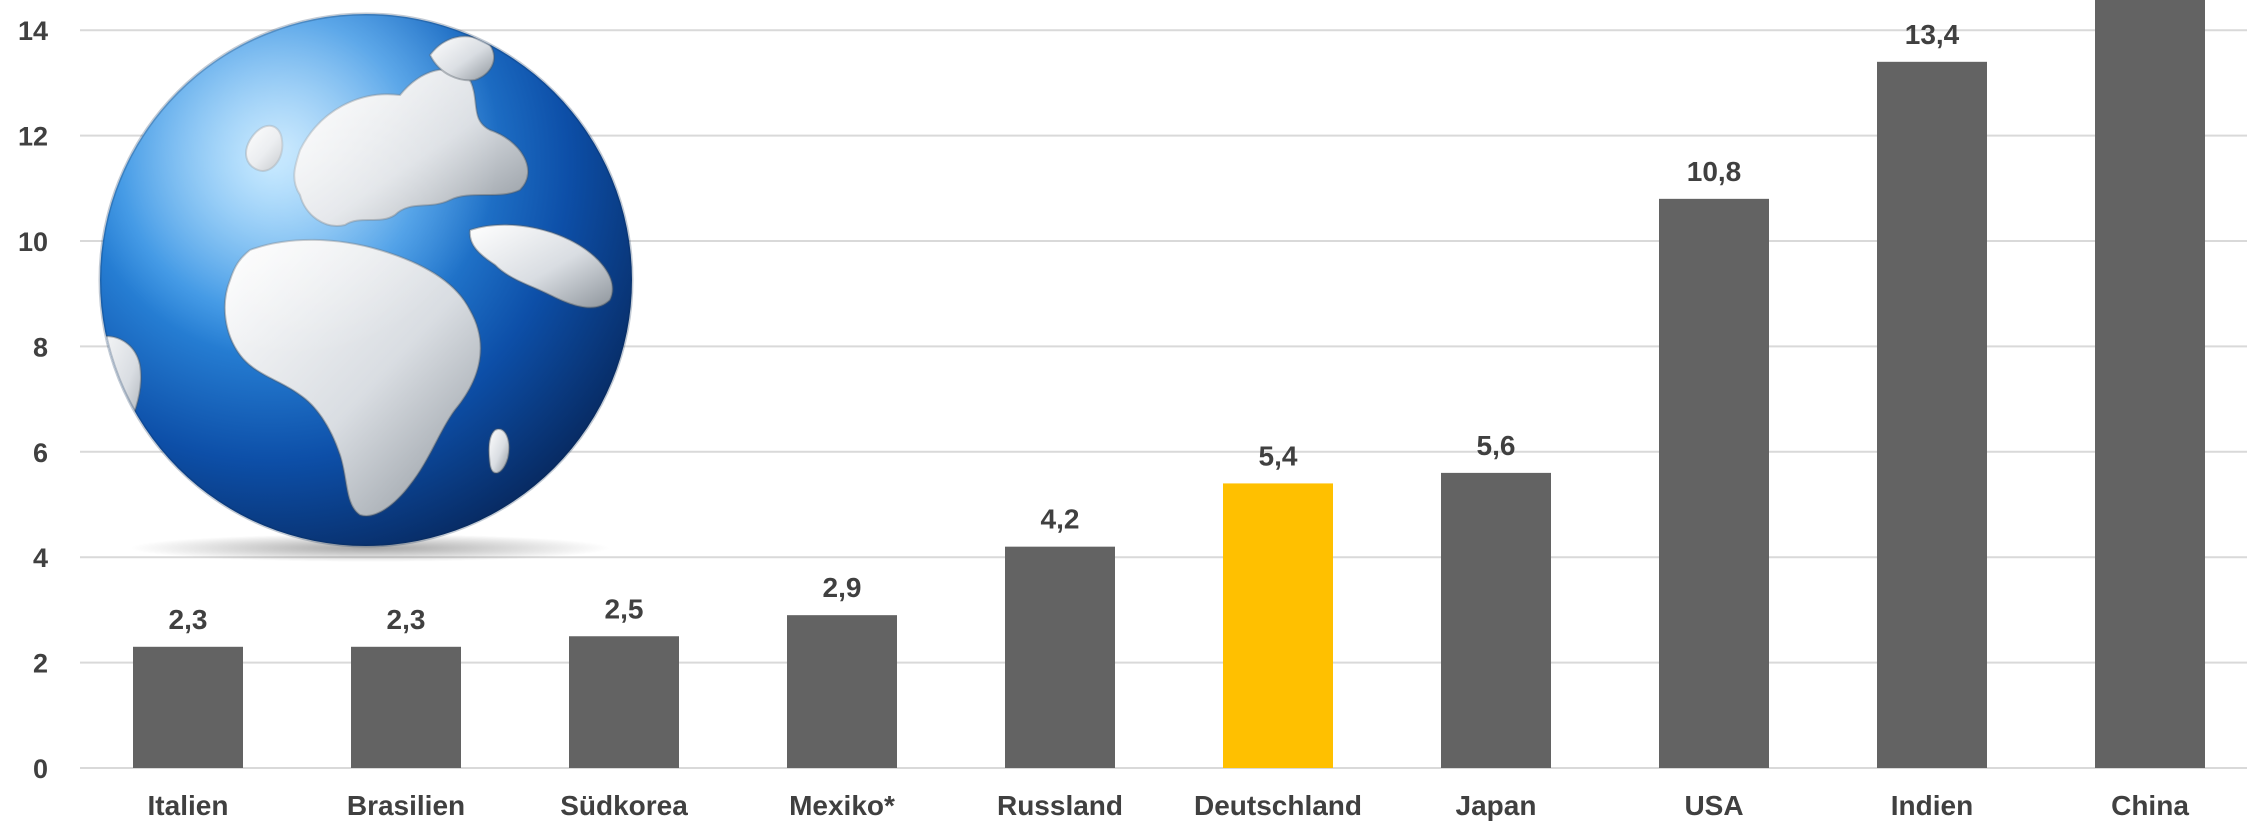  What do you see at coordinates (33, 137) in the screenshot?
I see `y-tick-label: 12` at bounding box center [33, 137].